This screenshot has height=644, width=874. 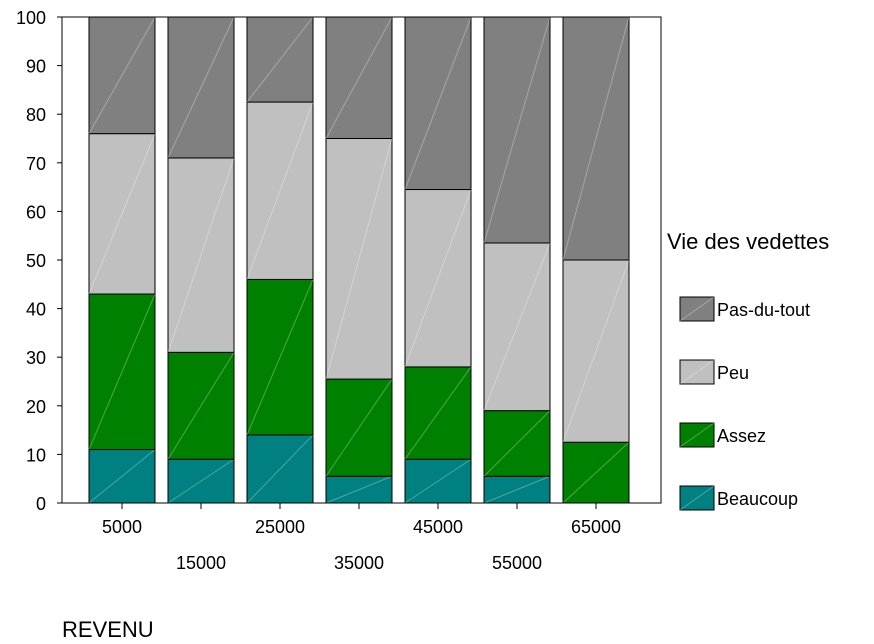 What do you see at coordinates (122, 527) in the screenshot?
I see `x-tick-label: 5000` at bounding box center [122, 527].